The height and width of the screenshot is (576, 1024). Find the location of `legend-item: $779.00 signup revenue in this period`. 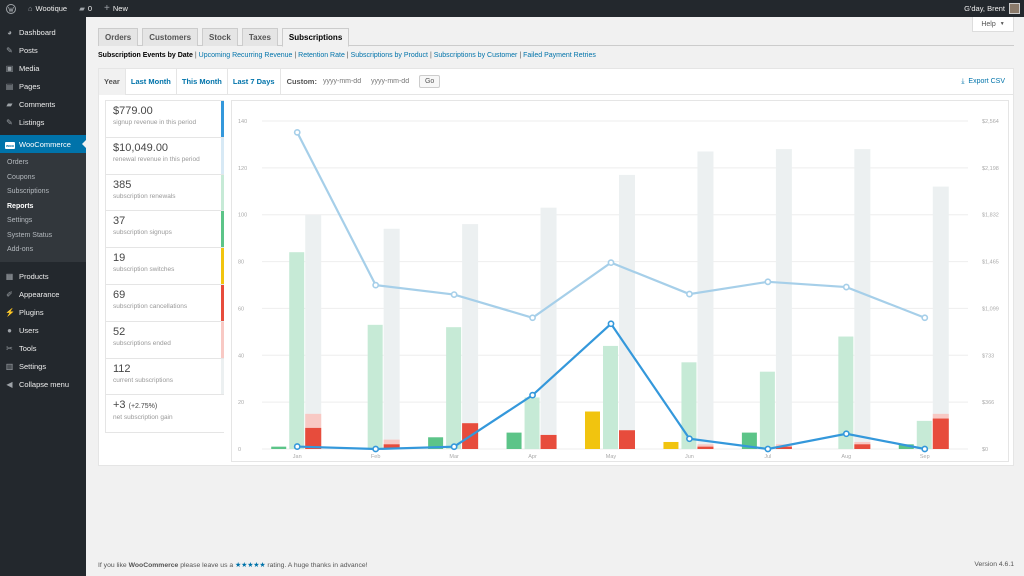

legend-item: $779.00 signup revenue in this period is located at coordinates (165, 119).